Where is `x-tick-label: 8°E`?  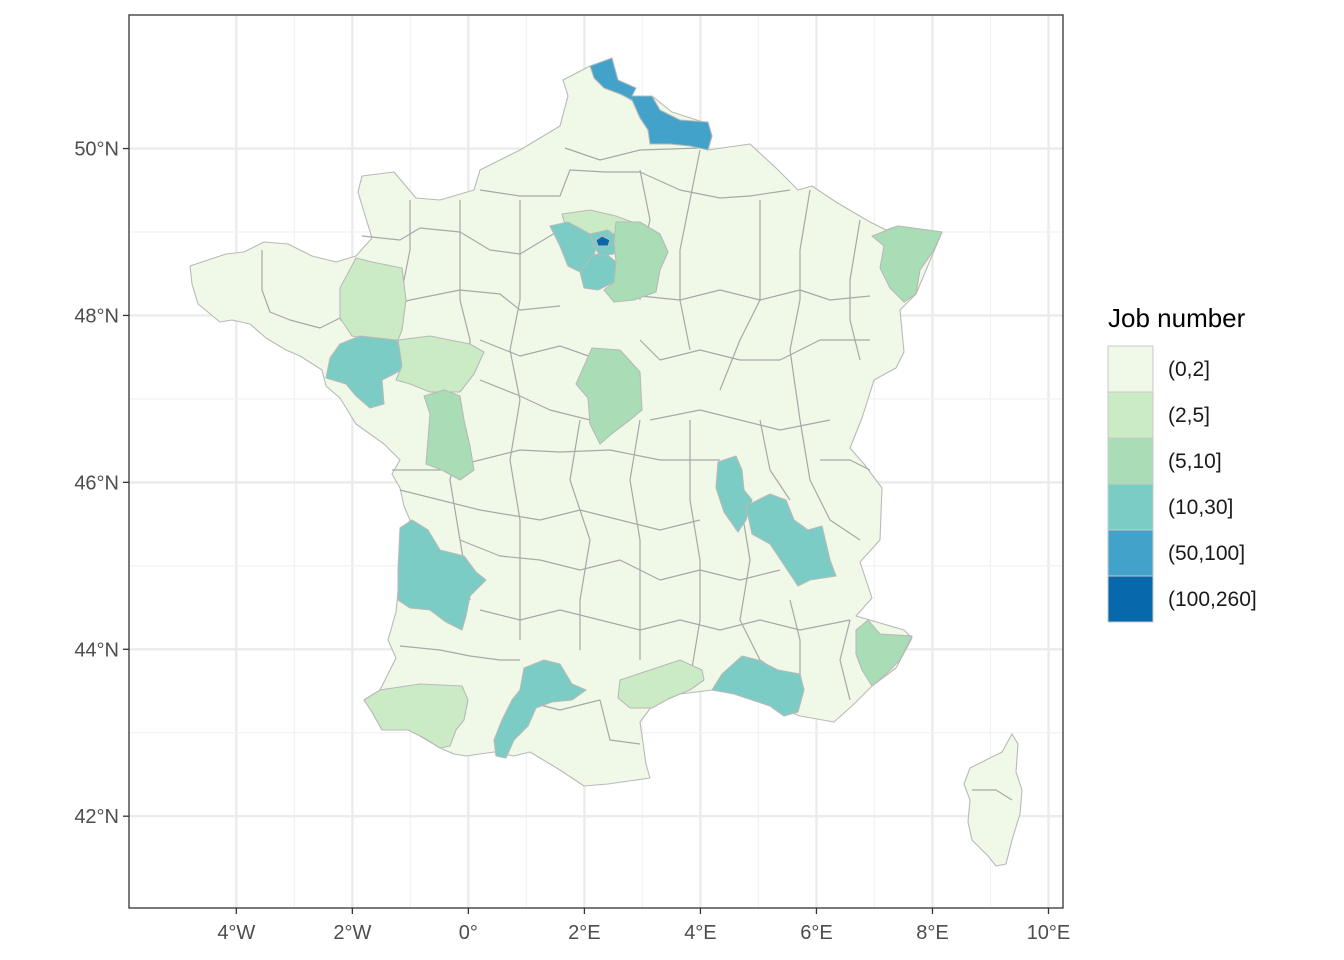
x-tick-label: 8°E is located at coordinates (932, 933).